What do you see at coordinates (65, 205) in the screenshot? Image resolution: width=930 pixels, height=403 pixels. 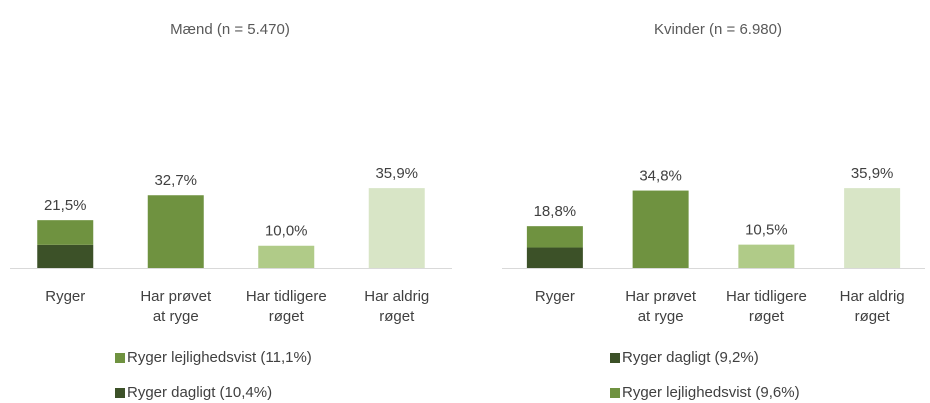 I see `data-label: 21,5%` at bounding box center [65, 205].